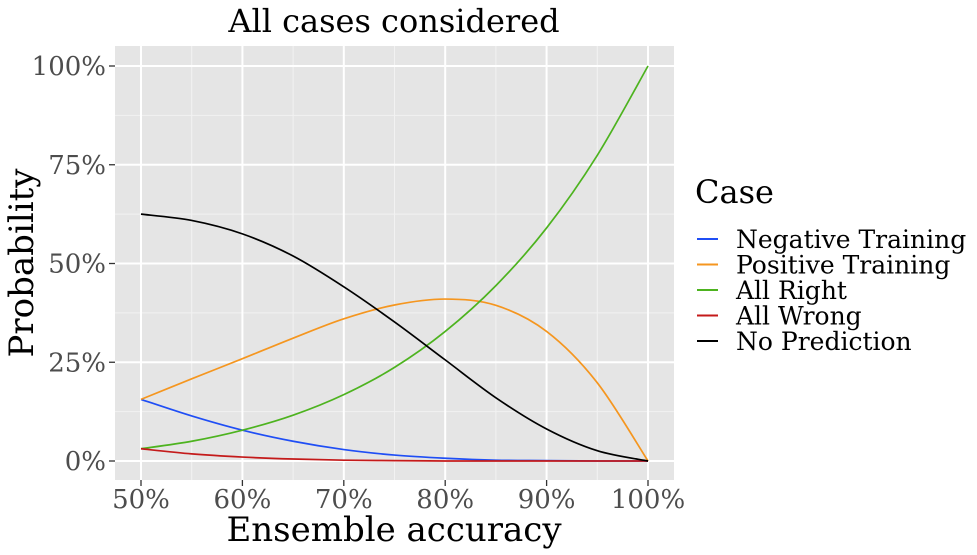  Describe the element at coordinates (798, 316) in the screenshot. I see `legend-label-all-wrong: All Wrong` at that location.